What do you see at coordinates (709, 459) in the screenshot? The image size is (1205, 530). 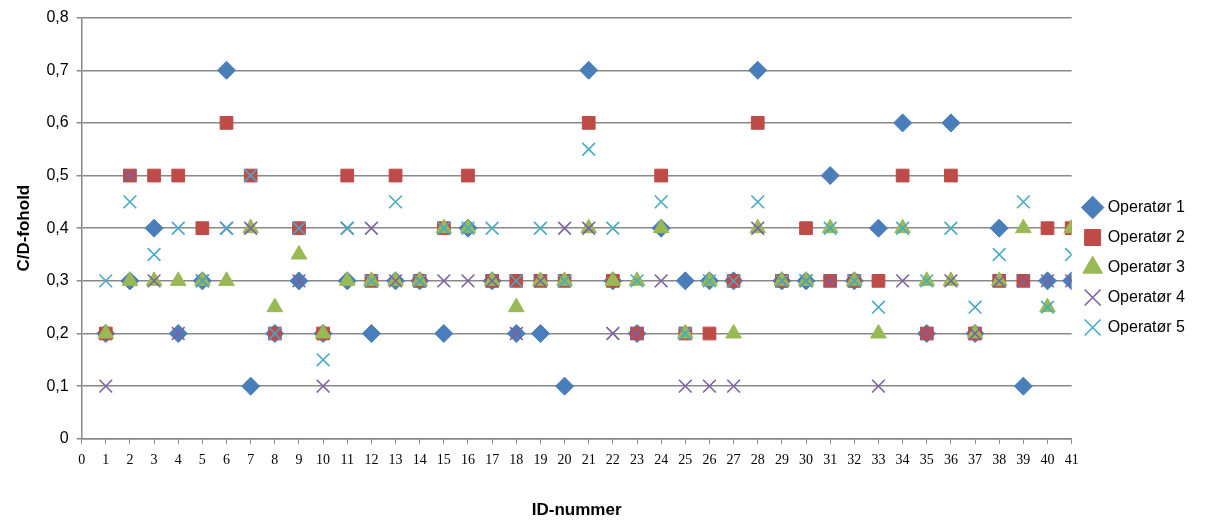 I see `x-tick-label: 26` at bounding box center [709, 459].